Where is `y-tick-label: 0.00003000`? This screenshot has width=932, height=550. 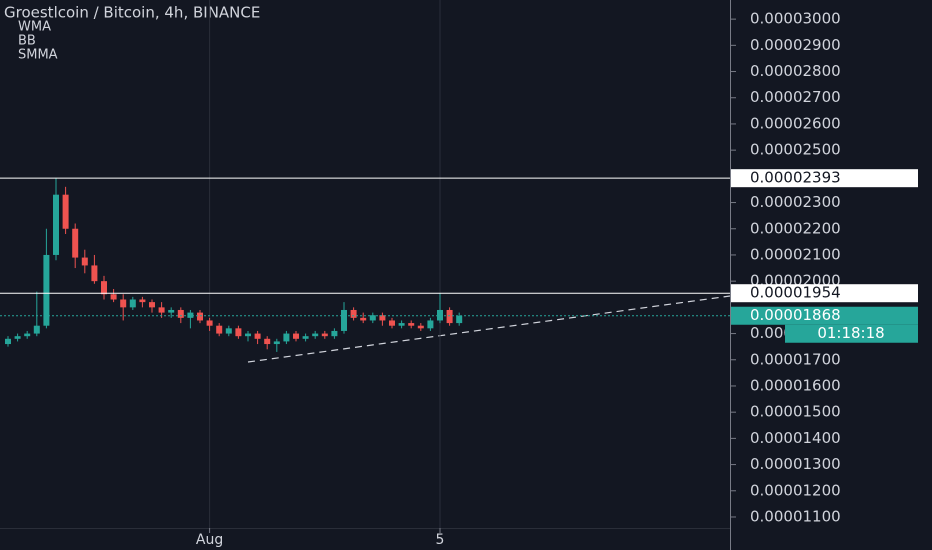
y-tick-label: 0.00003000 is located at coordinates (795, 19).